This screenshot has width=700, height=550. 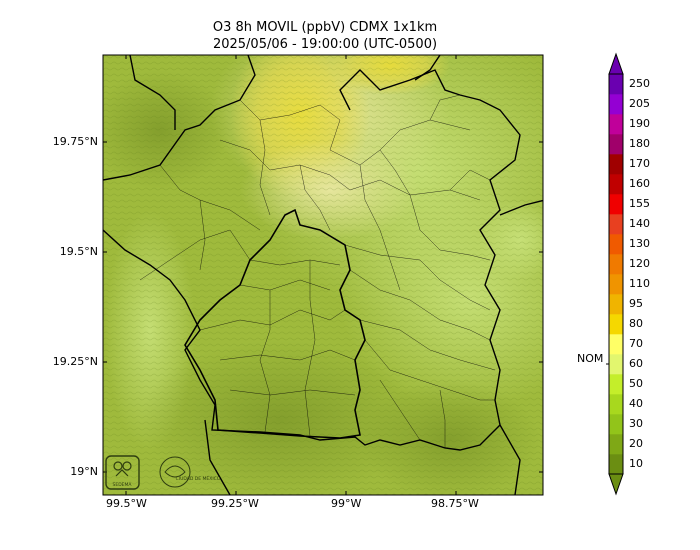 I want to click on colorbar-tick-label: 70, so click(x=636, y=343).